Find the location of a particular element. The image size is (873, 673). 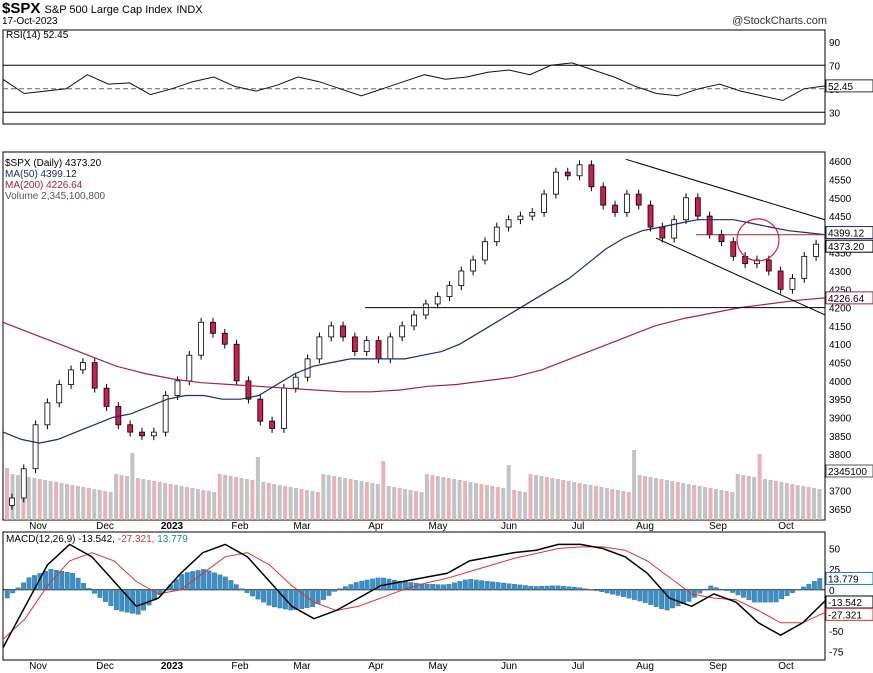

macd-signal-last-value: -27.321 is located at coordinates (845, 615).